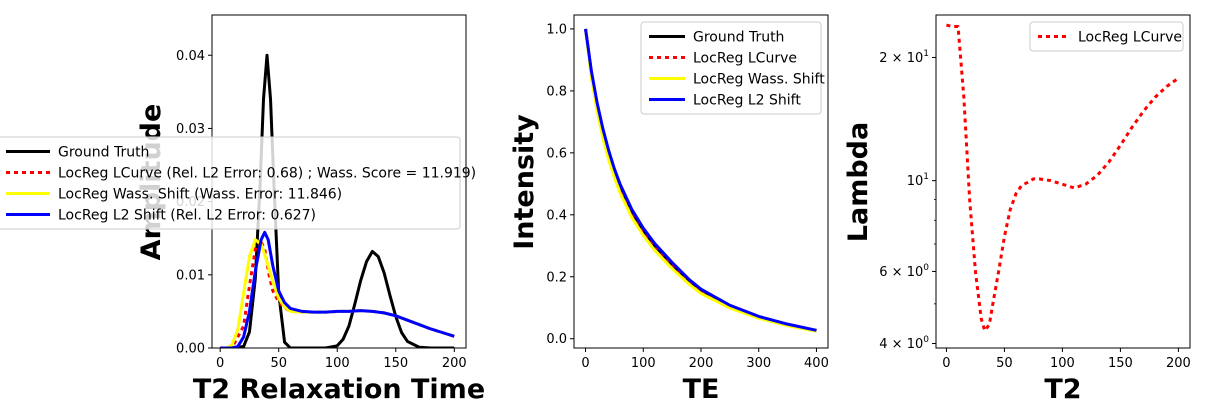  I want to click on amplitude-ytick-label: 0.00, so click(190, 349).